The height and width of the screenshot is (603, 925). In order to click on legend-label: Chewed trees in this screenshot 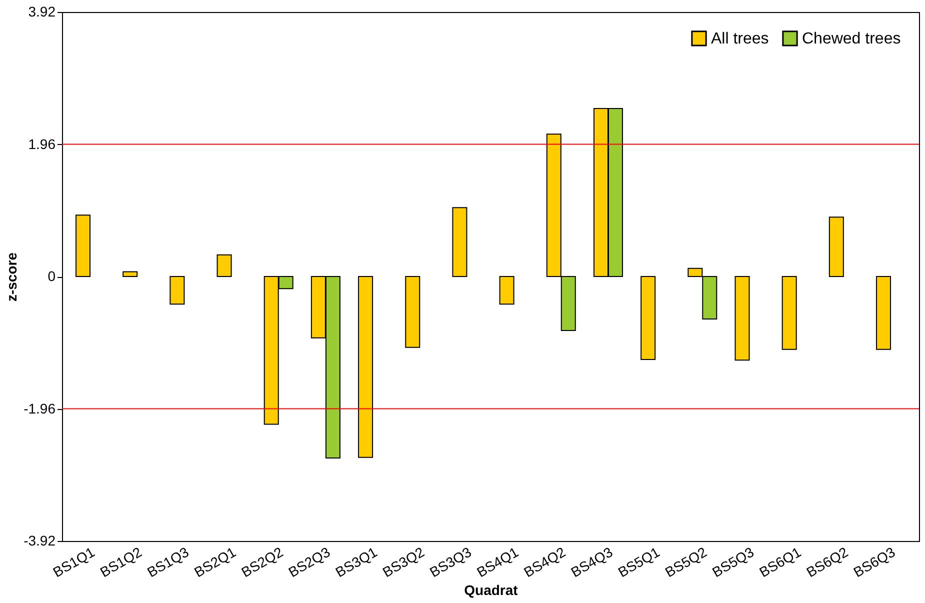, I will do `click(851, 39)`.